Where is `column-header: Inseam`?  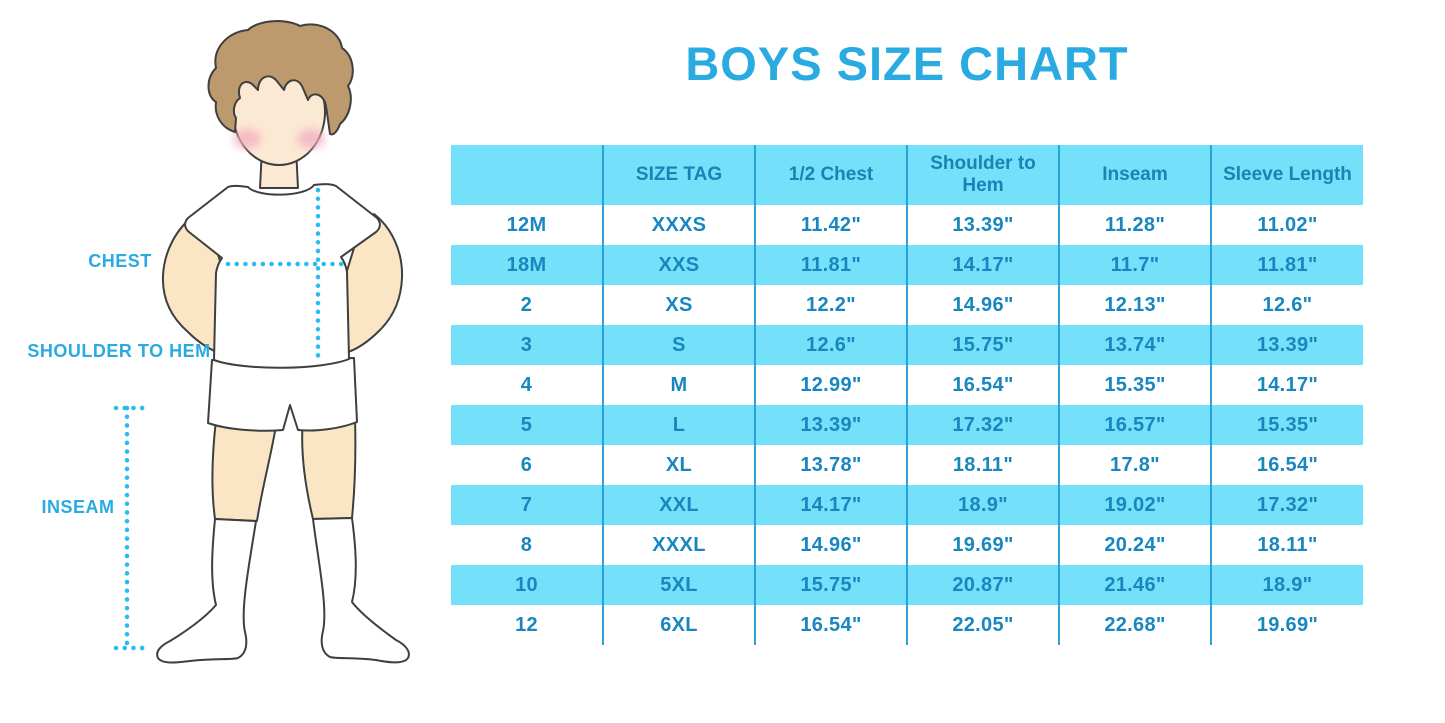
column-header: Inseam is located at coordinates (1134, 175).